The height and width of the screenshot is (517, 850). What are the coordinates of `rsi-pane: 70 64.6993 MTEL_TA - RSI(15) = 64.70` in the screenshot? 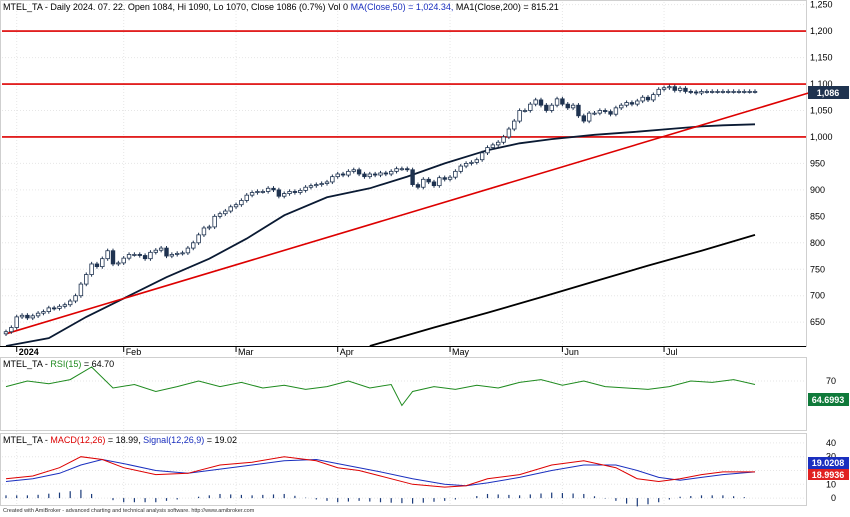 It's located at (425, 394).